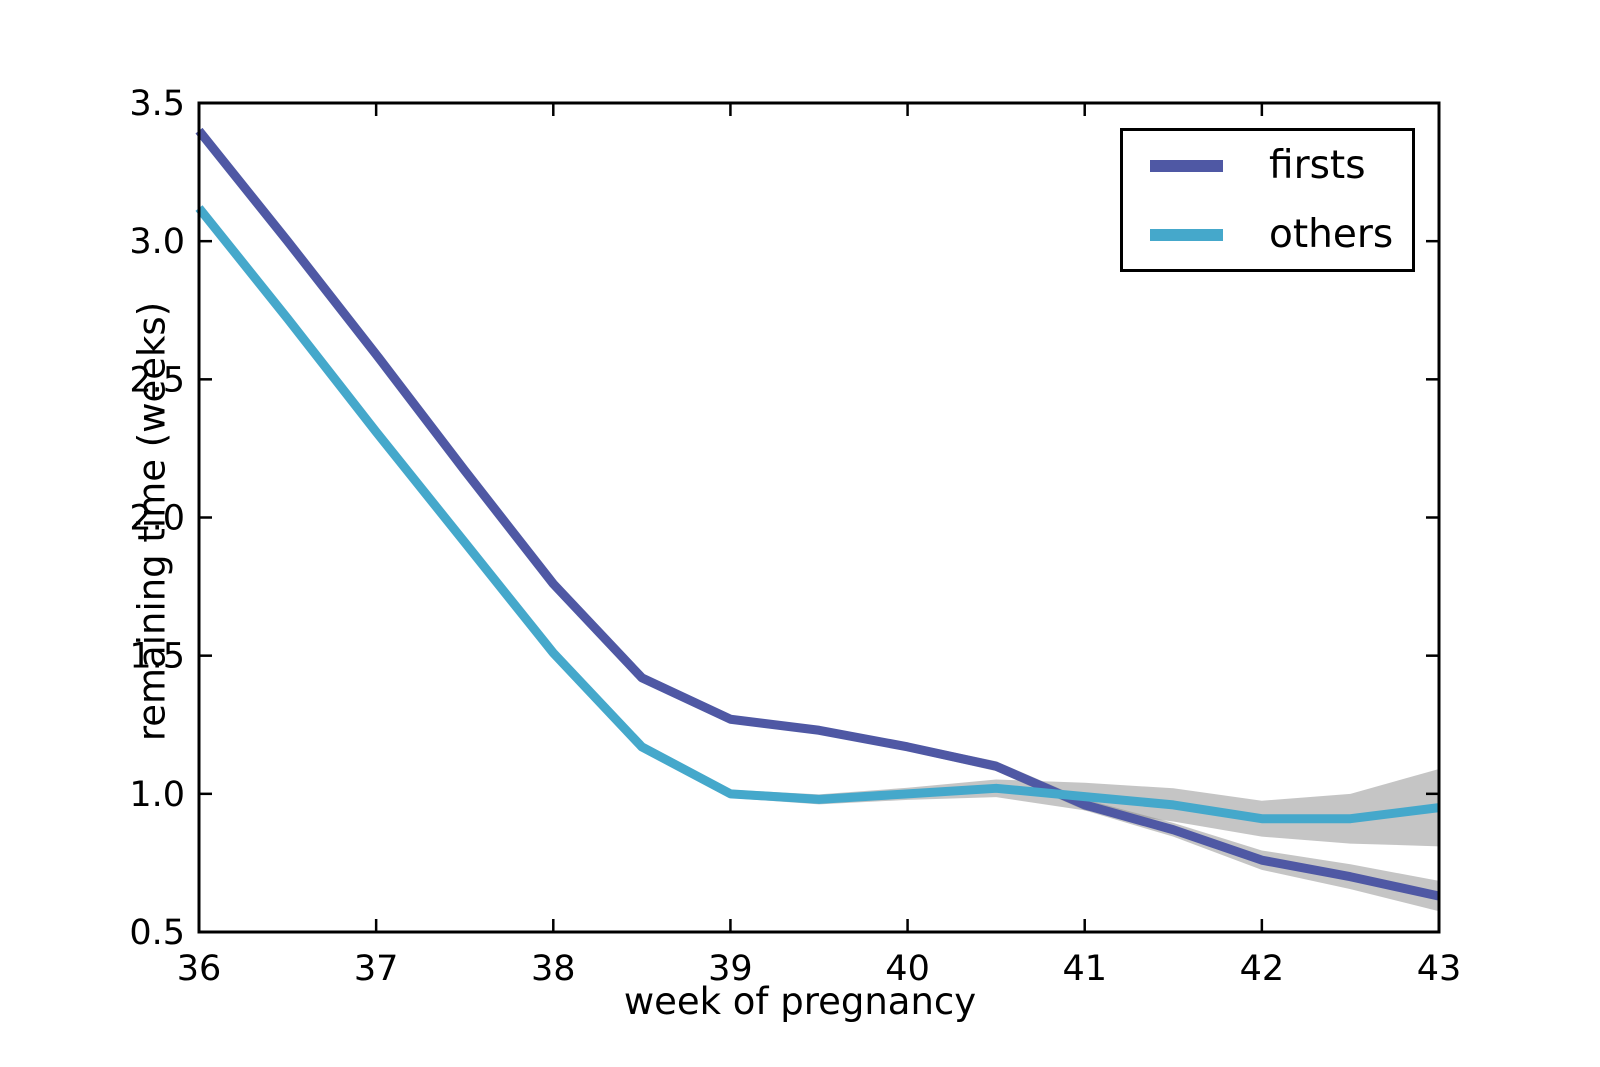 The width and height of the screenshot is (1600, 1067). Describe the element at coordinates (1186, 165) in the screenshot. I see `legend-swatch-firsts` at that location.